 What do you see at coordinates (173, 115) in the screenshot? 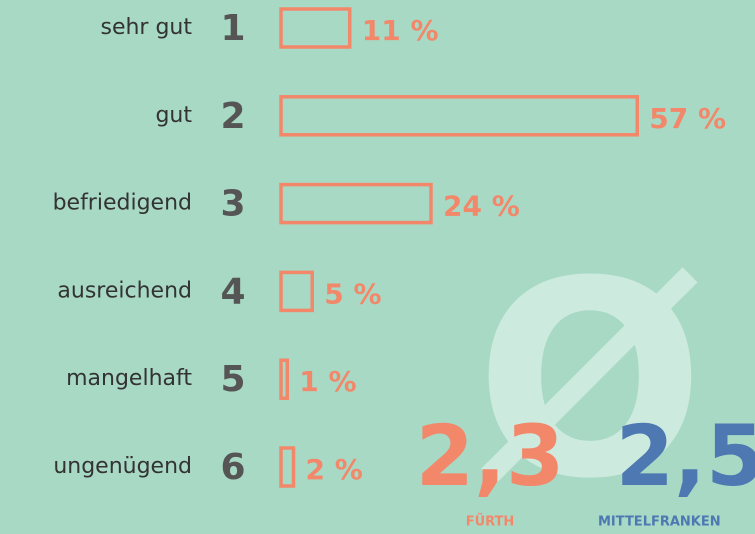
I see `category-label: gut` at bounding box center [173, 115].